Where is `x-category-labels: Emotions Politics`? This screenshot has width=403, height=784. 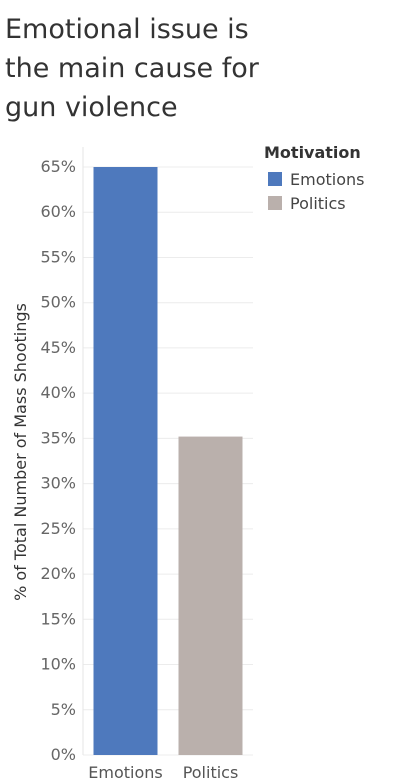 x-category-labels: Emotions Politics is located at coordinates (163, 772).